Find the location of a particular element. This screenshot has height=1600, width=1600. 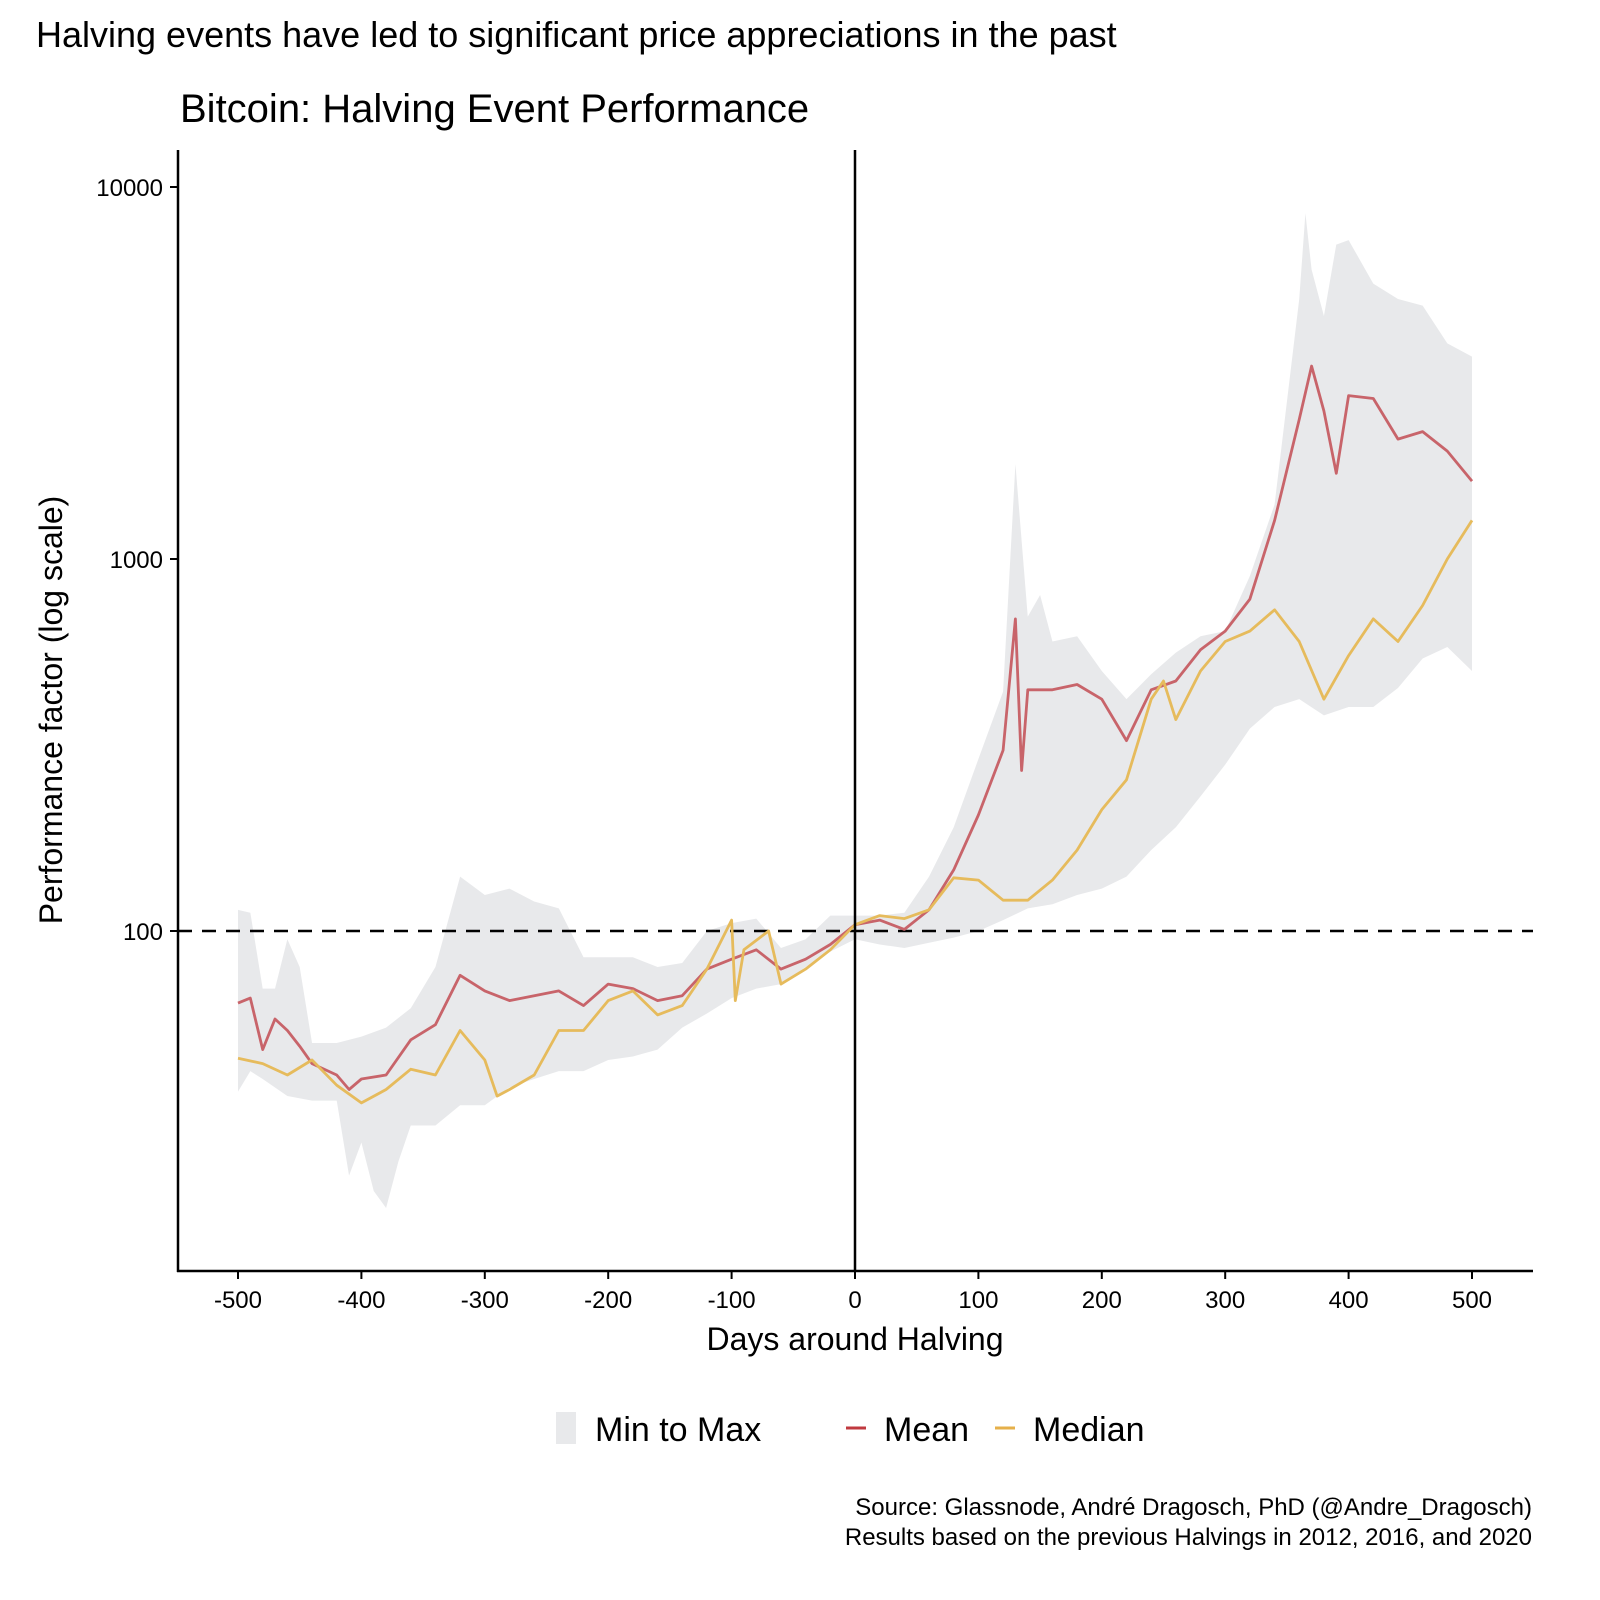

x-tick-label: -500 is located at coordinates (238, 1300).